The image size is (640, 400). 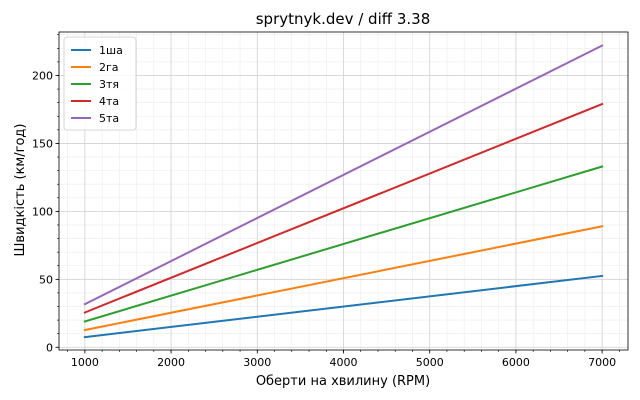 I want to click on x-tick-label: 5000, so click(x=430, y=362).